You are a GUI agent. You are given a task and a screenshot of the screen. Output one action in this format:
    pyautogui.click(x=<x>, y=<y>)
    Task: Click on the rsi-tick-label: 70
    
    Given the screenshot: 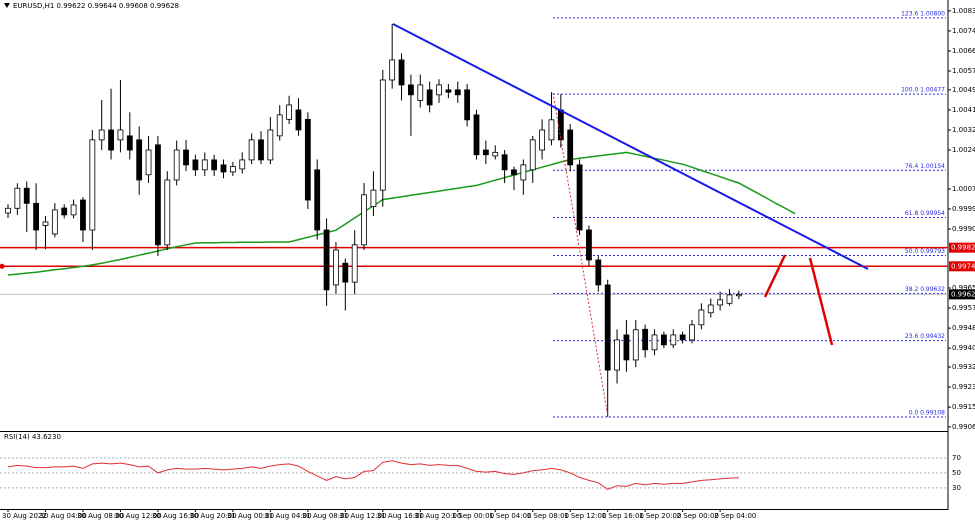 What is the action you would take?
    pyautogui.click(x=956, y=458)
    